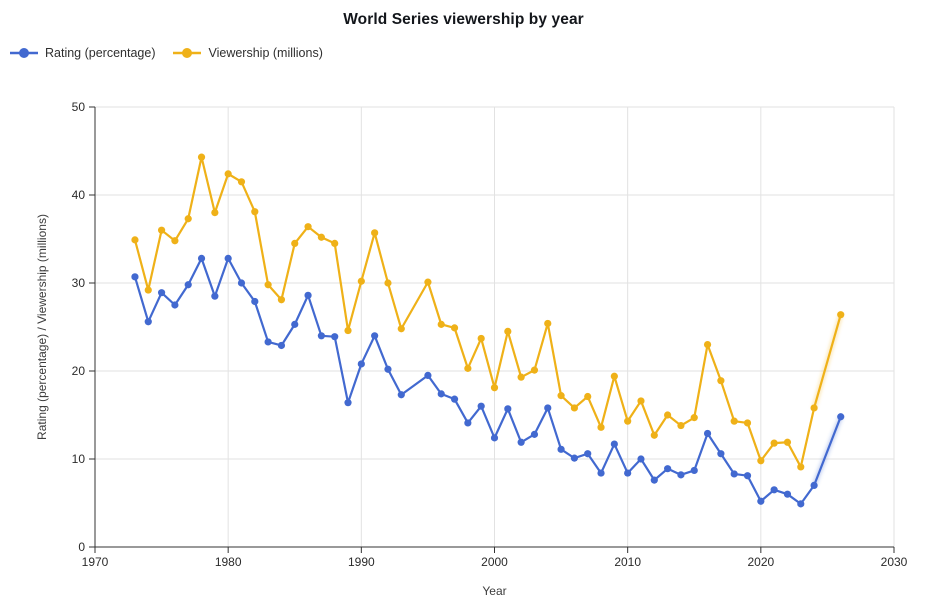  I want to click on legend-item-viewership: Viewership (millions), so click(248, 53).